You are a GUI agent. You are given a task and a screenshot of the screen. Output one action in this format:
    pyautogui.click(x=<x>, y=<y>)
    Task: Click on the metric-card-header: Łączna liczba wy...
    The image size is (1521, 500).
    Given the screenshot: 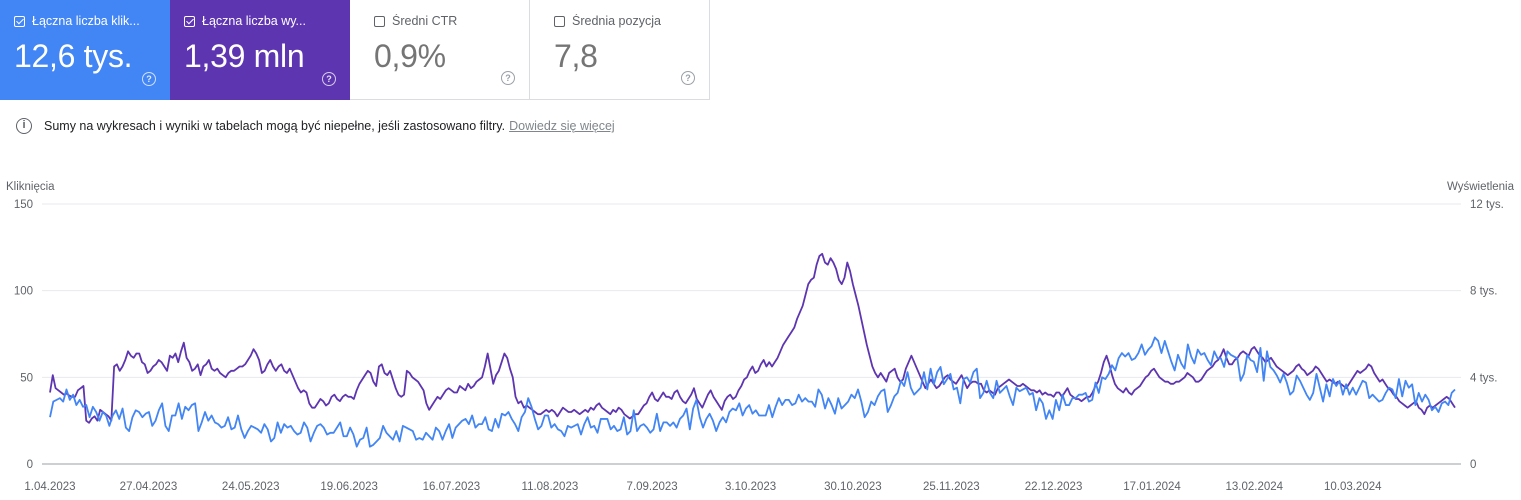 What is the action you would take?
    pyautogui.click(x=245, y=21)
    